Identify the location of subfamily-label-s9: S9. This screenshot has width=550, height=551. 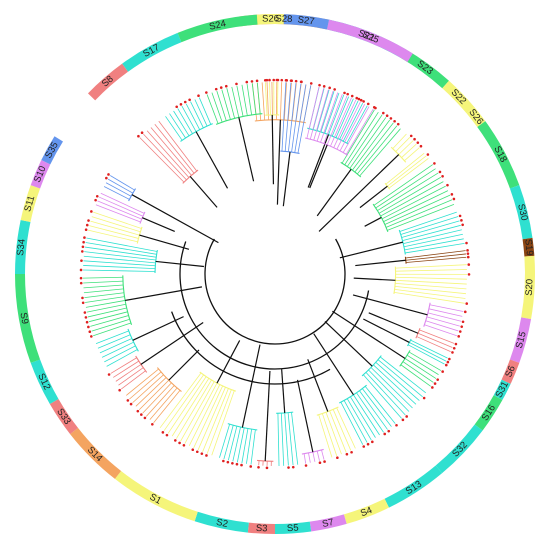
(23, 318).